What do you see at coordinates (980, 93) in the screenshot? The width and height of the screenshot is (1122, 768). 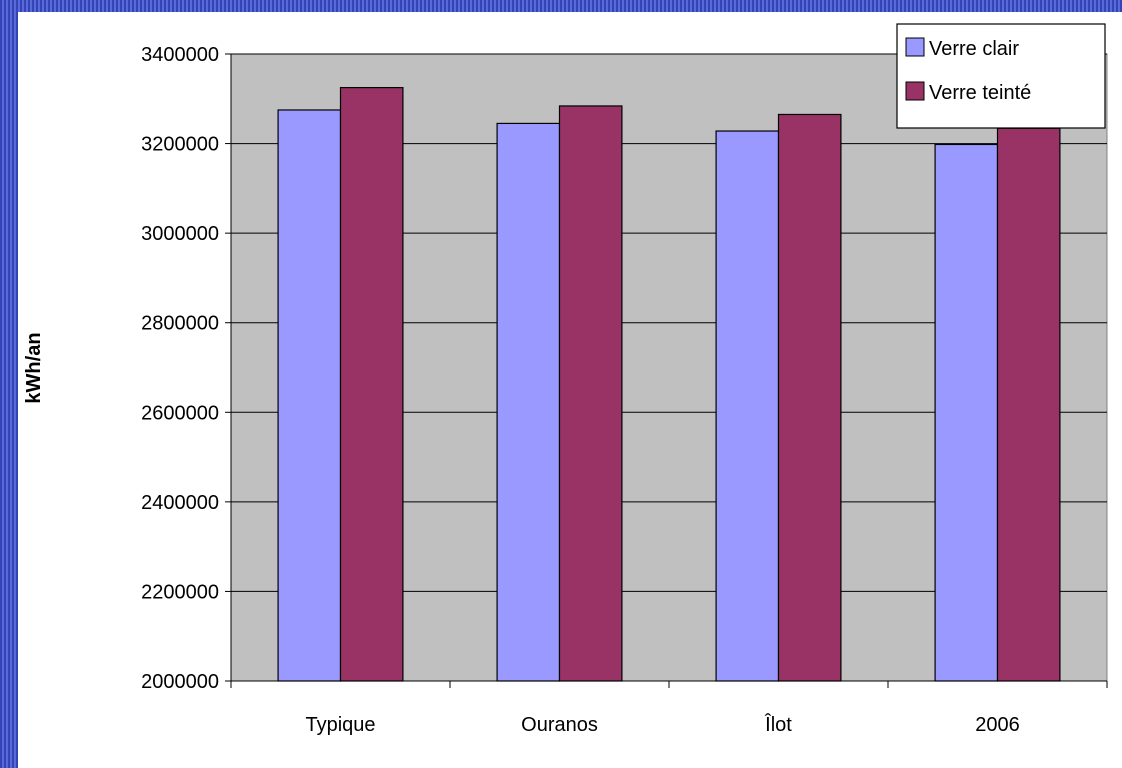 I see `legend-label: Verre teinté` at bounding box center [980, 93].